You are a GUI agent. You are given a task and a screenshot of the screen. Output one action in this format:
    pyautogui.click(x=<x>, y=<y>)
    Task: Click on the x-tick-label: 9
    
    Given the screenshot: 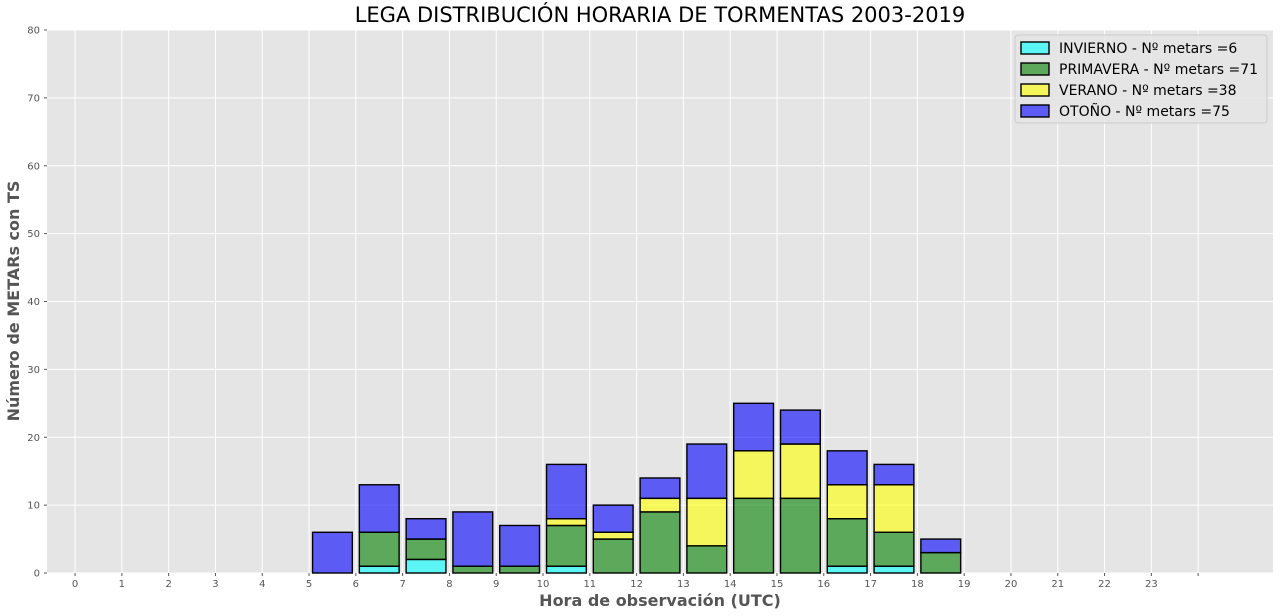 What is the action you would take?
    pyautogui.click(x=496, y=584)
    